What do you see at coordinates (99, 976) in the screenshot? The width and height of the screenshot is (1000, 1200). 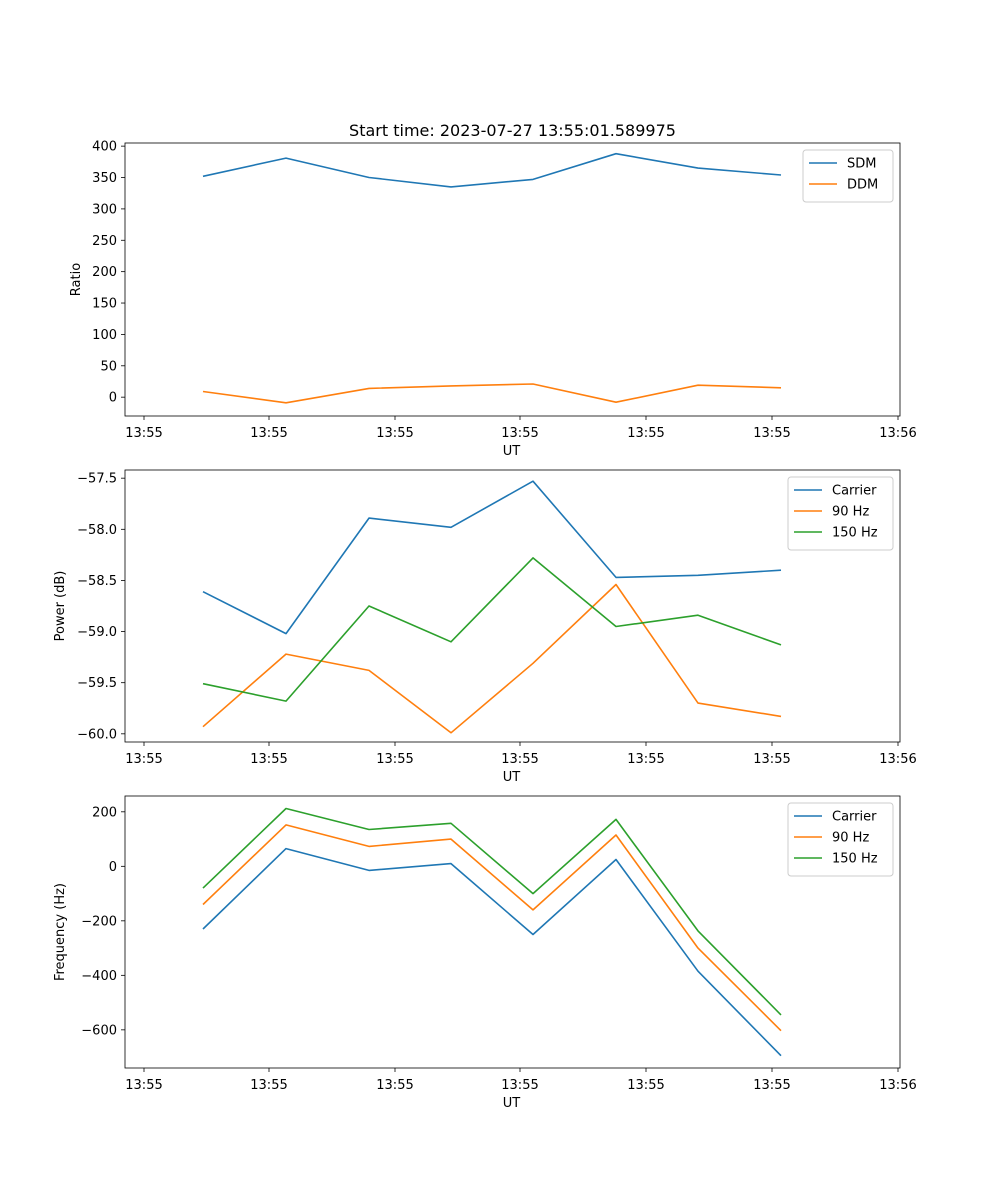 I see `y-tick-label: −400` at bounding box center [99, 976].